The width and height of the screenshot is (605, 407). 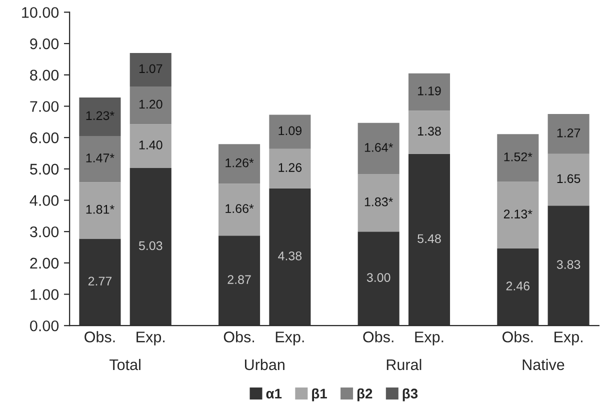 What do you see at coordinates (274, 393) in the screenshot?
I see `legend-label: α1` at bounding box center [274, 393].